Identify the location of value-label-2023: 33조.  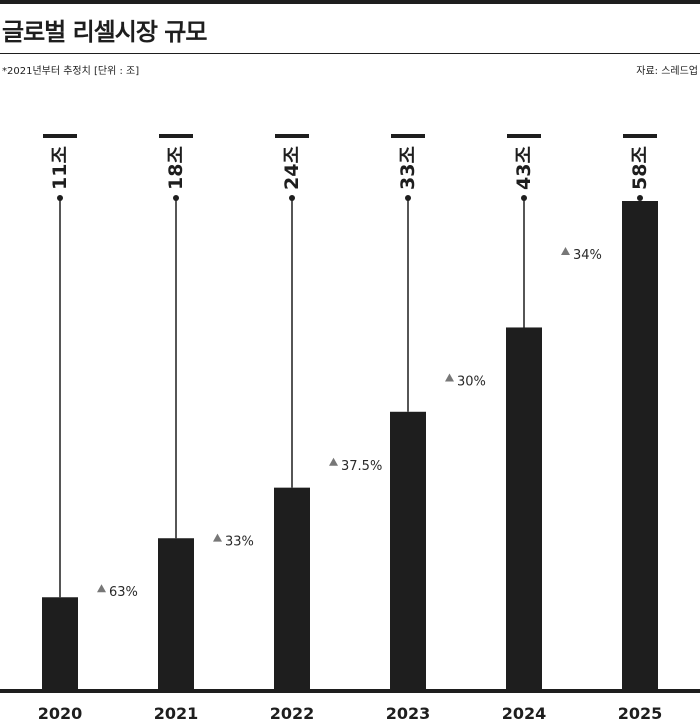
(408, 168).